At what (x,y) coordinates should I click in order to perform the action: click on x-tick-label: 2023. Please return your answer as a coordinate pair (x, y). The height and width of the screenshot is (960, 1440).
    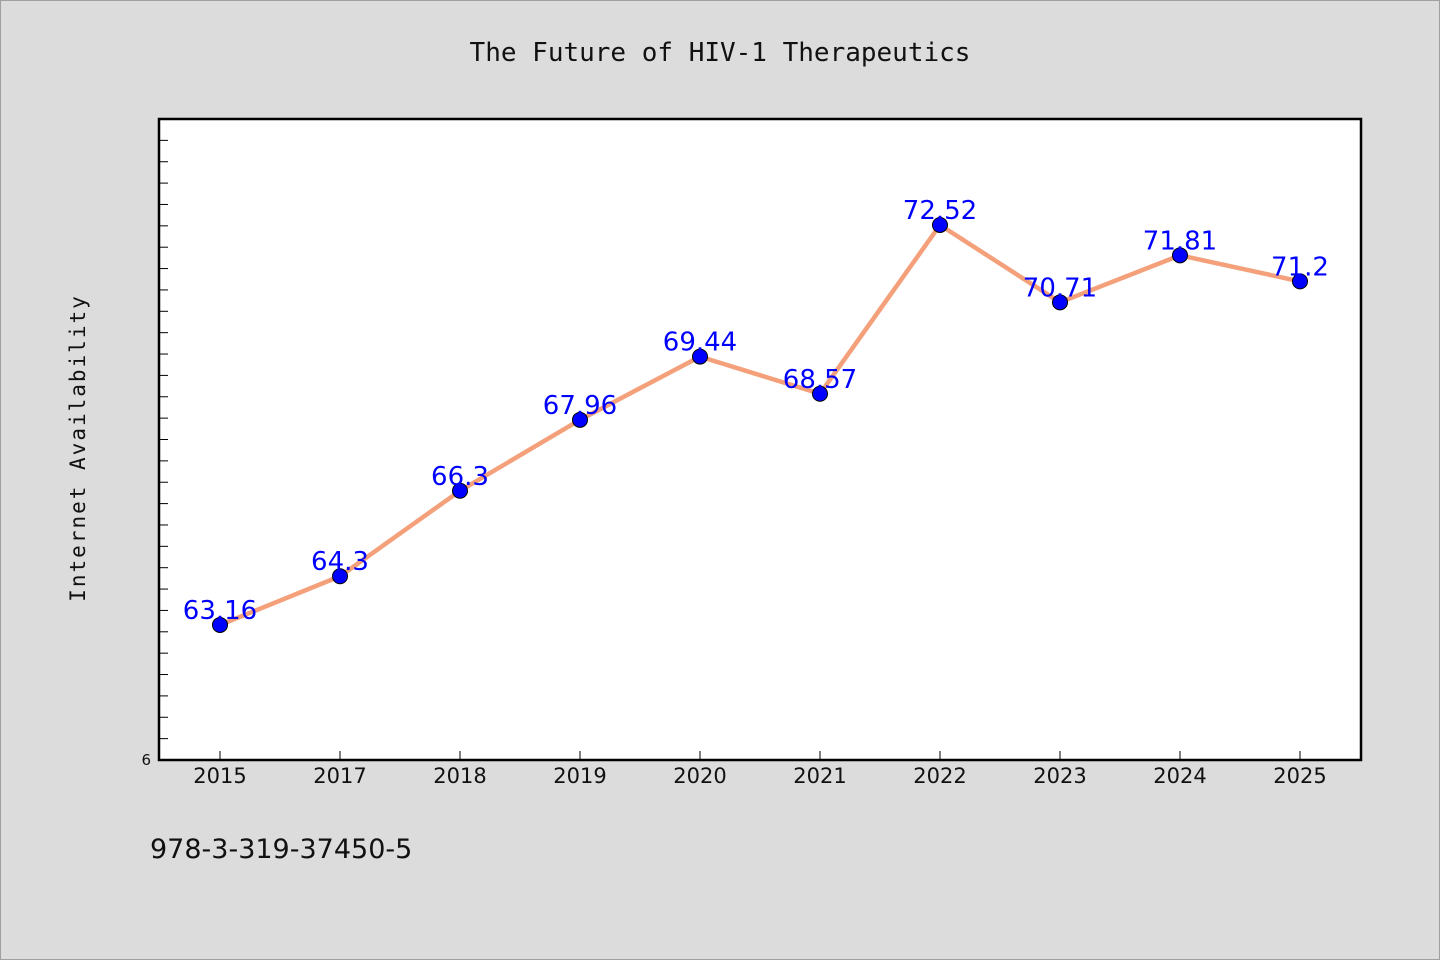
    Looking at the image, I should click on (1059, 776).